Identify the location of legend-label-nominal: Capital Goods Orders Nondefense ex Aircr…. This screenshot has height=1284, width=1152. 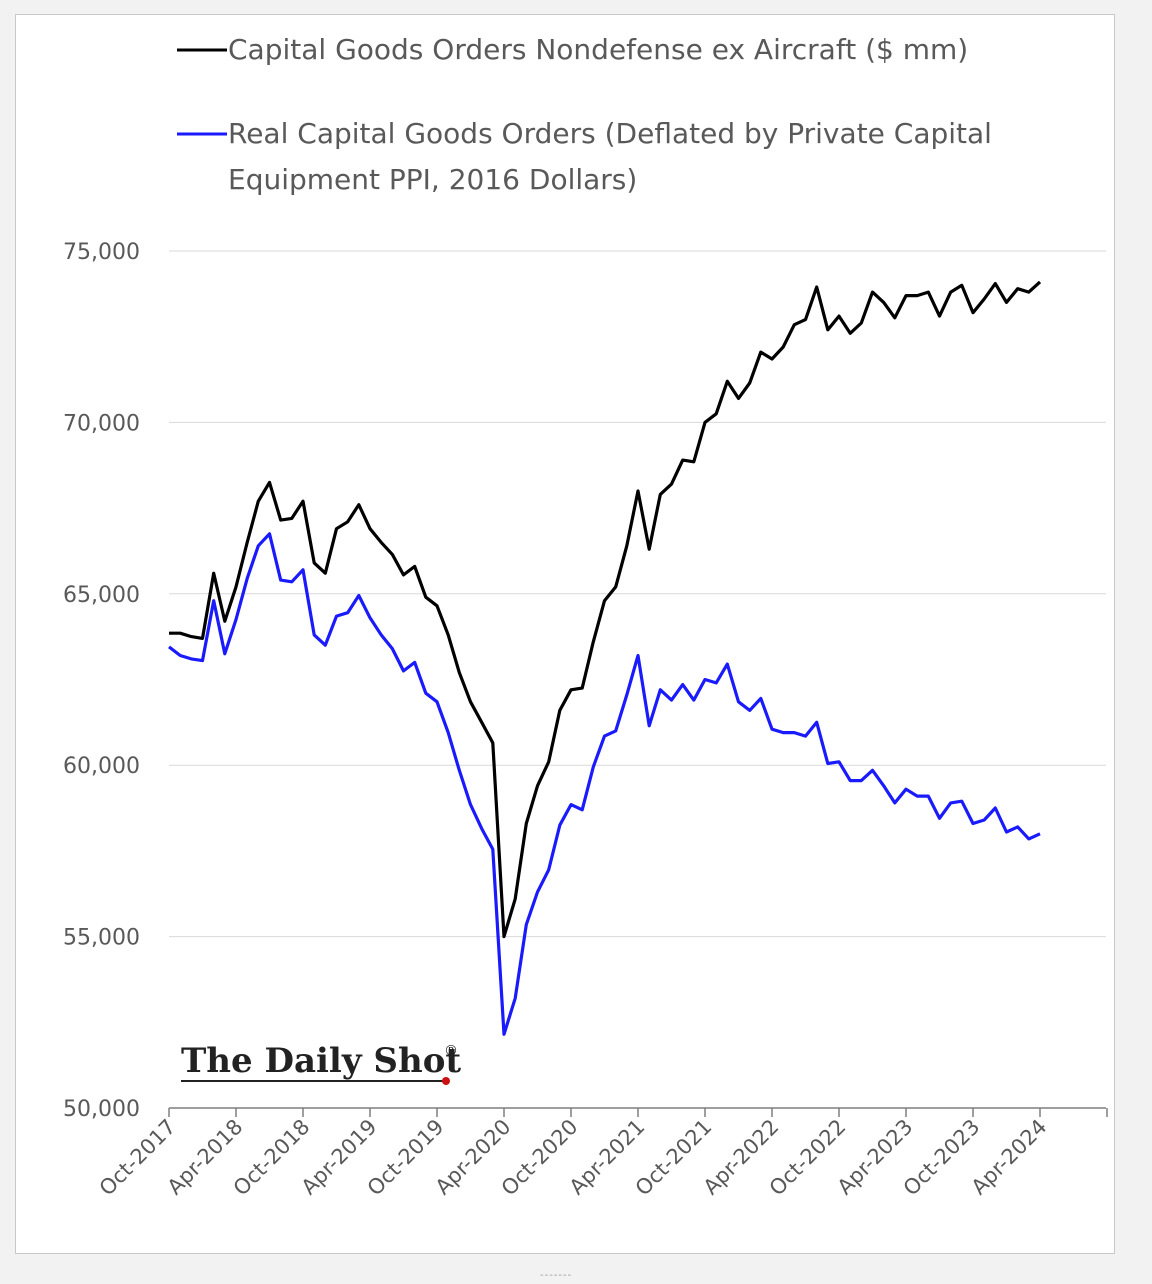
(598, 49).